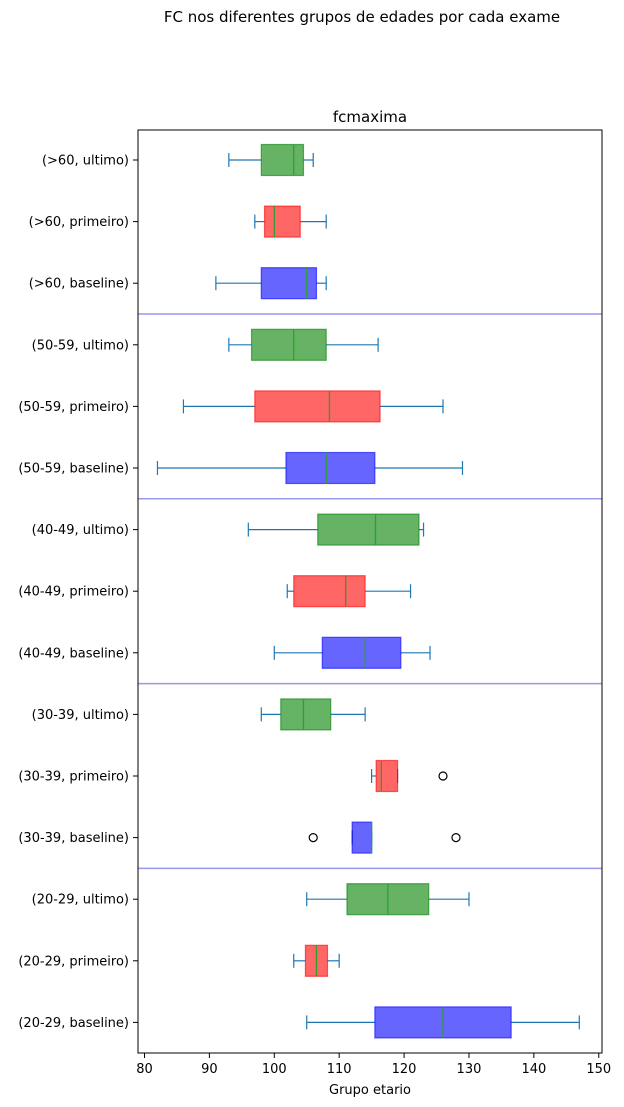  I want to click on y-tick-label: (20-29, ultimo), so click(80, 900).